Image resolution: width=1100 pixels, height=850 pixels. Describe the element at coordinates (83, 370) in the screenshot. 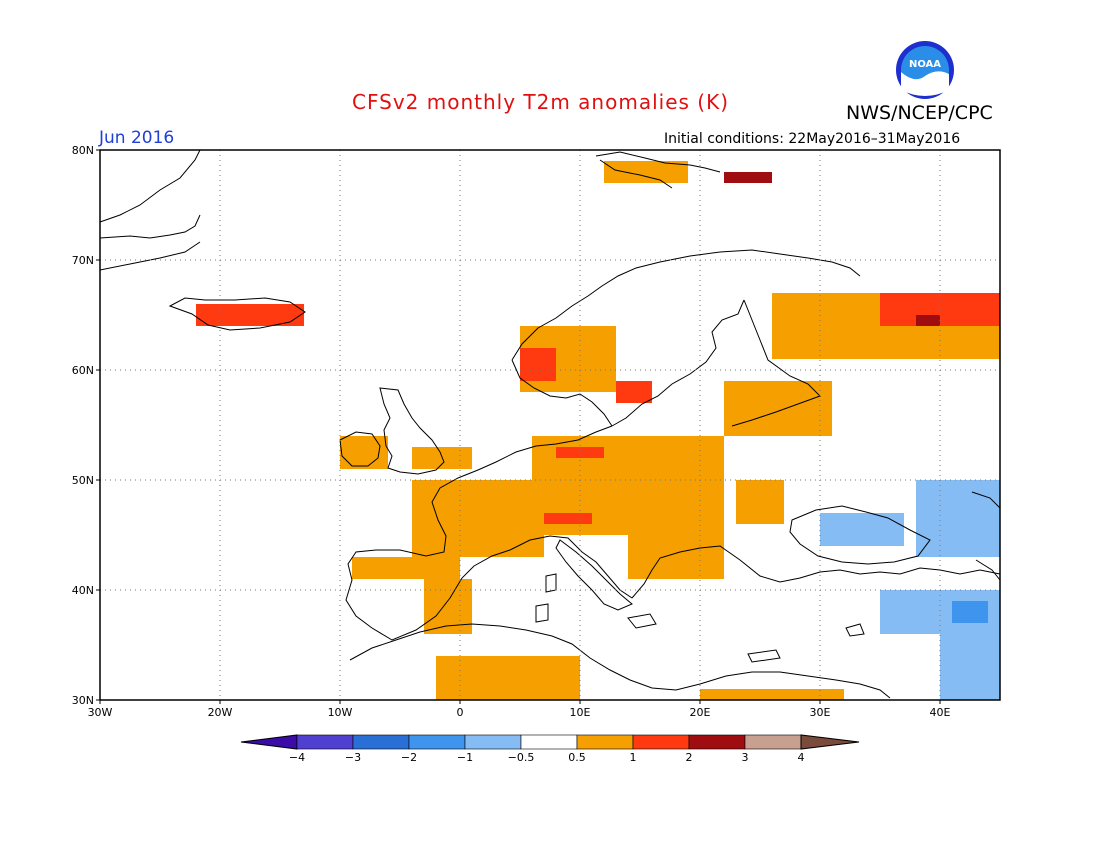

I see `lat-tick-label: 60N` at that location.